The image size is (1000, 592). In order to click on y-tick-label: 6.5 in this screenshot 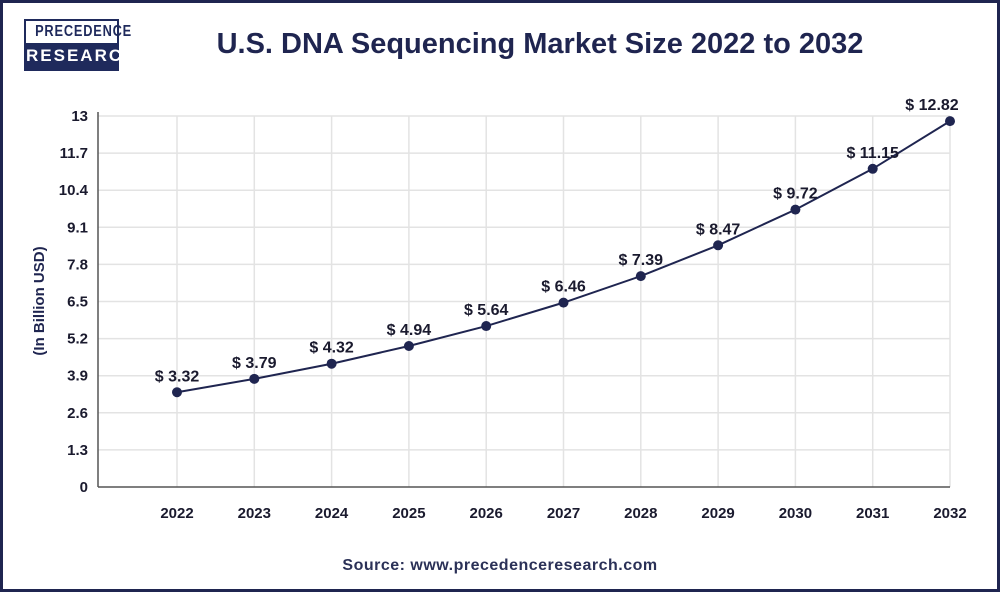, I will do `click(77, 302)`.